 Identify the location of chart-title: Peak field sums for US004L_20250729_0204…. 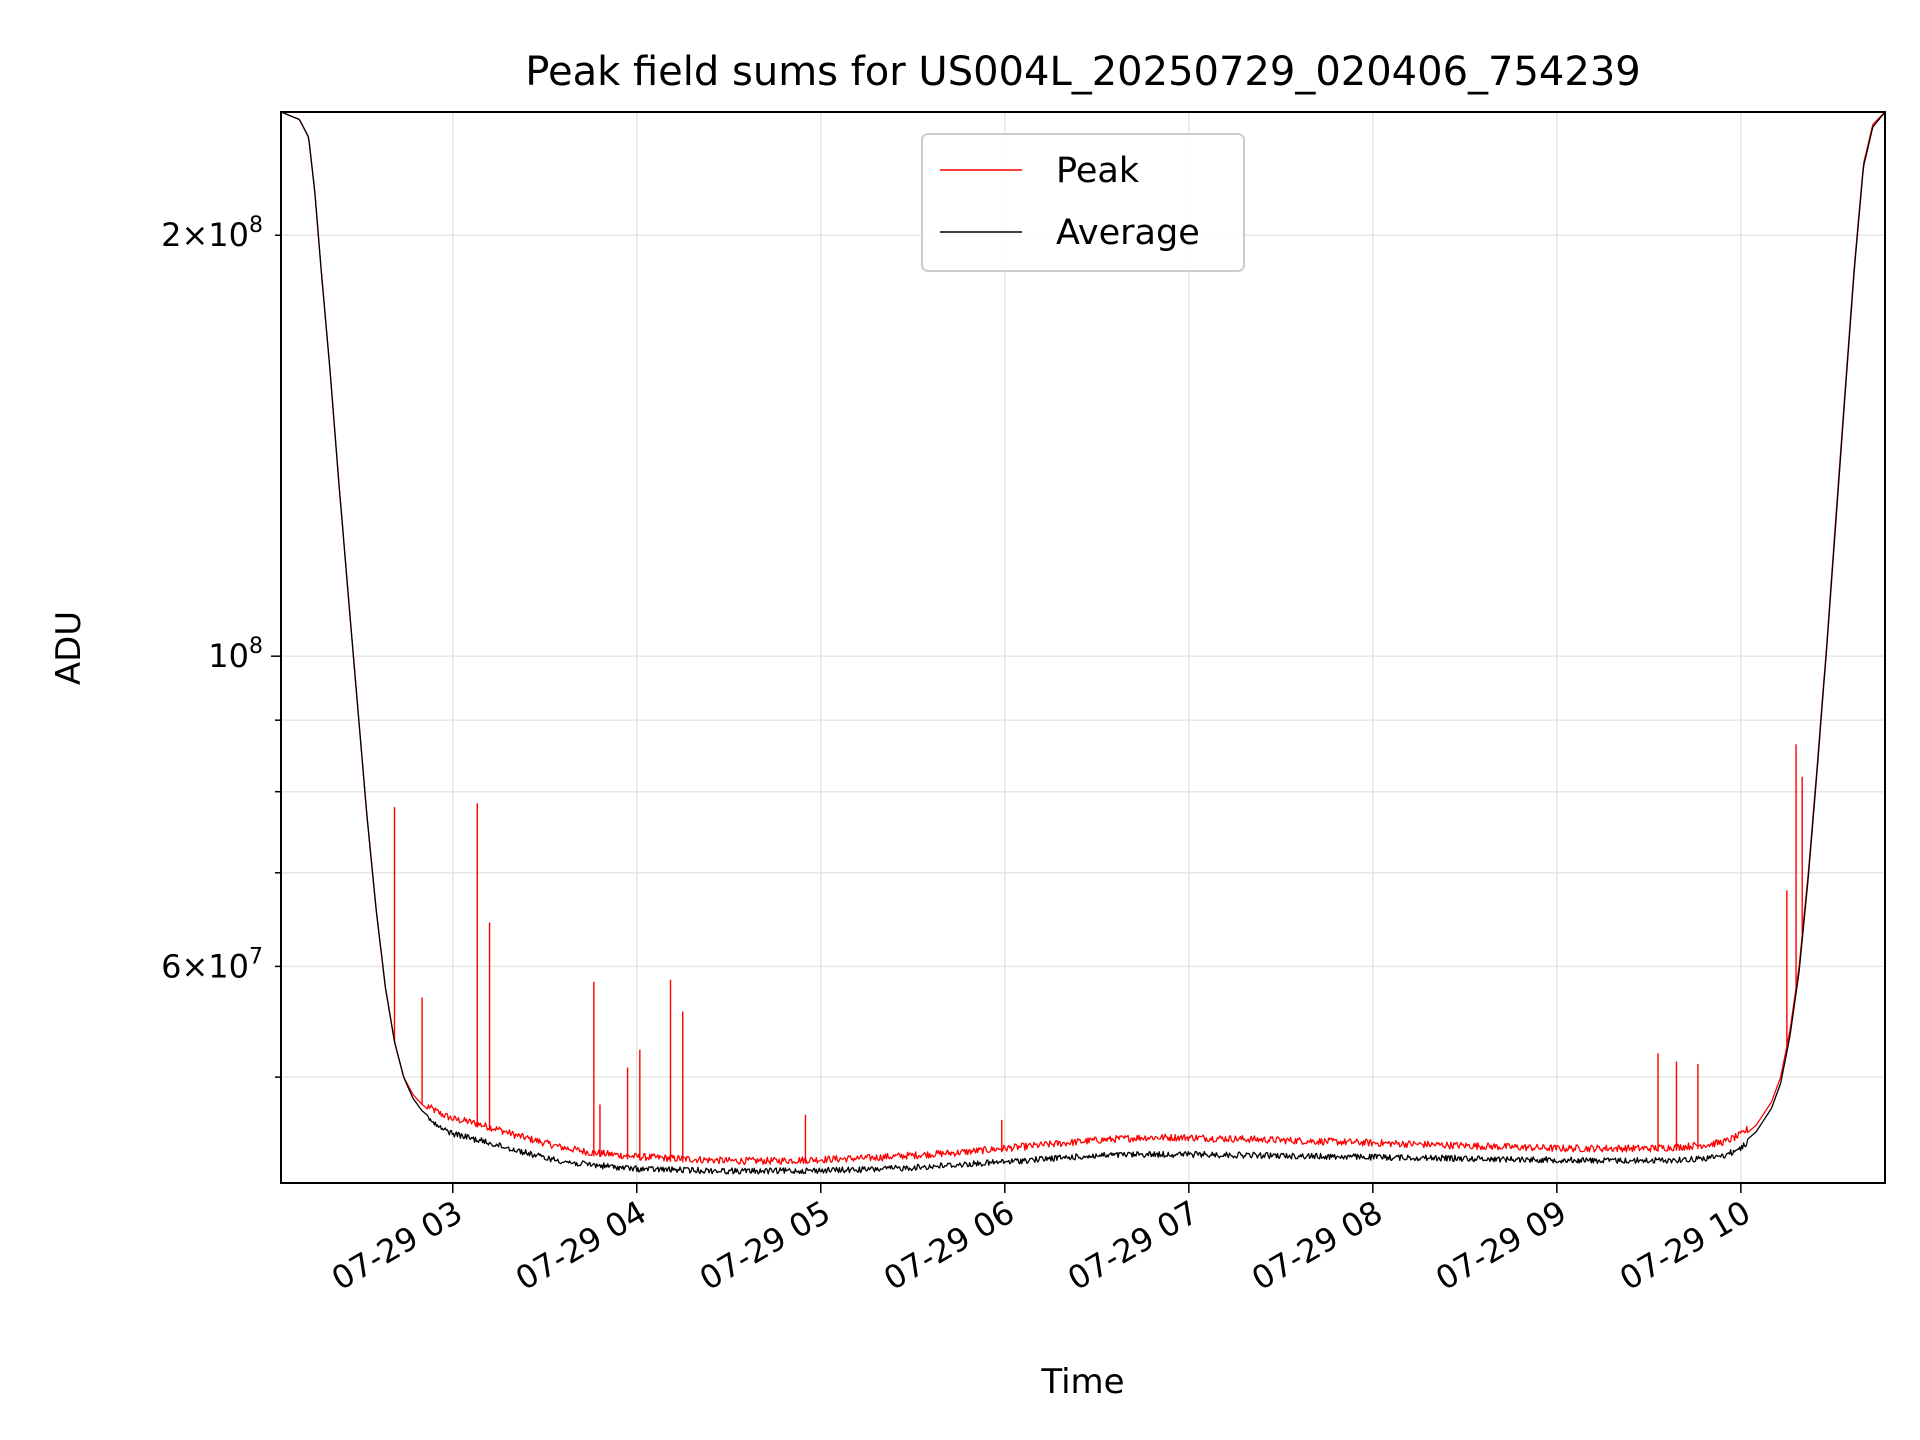
(1082, 72).